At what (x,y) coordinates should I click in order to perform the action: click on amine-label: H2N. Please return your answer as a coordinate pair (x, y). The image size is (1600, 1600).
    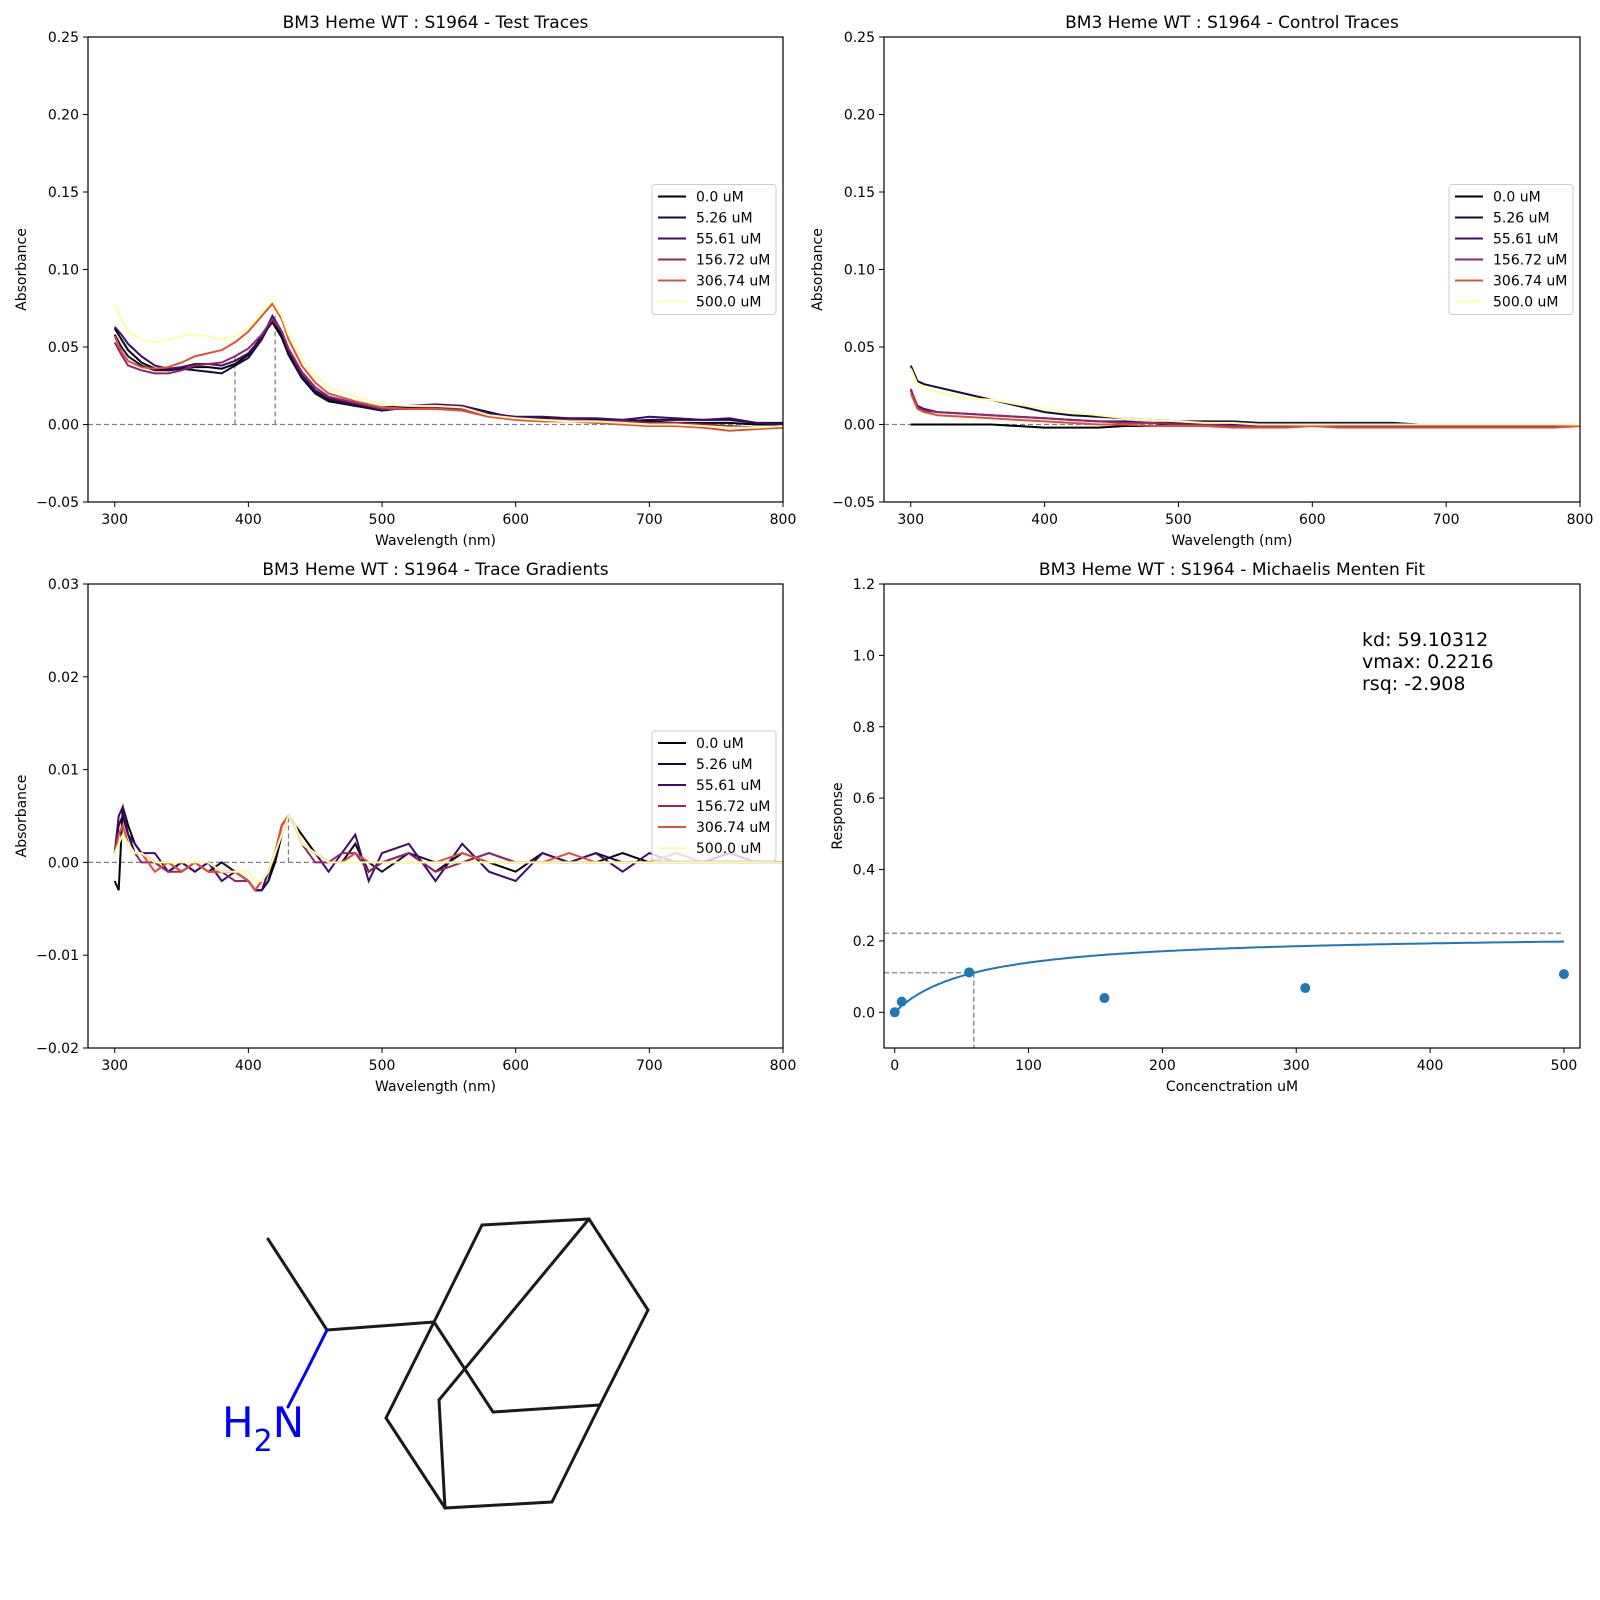
    Looking at the image, I should click on (263, 1428).